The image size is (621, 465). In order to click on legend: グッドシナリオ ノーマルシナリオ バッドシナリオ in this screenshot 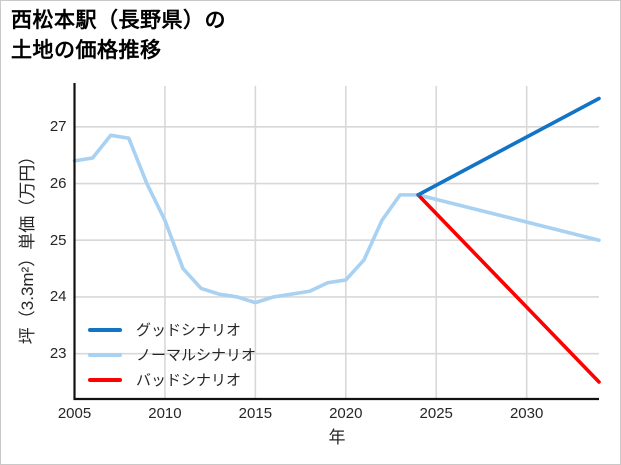, I will do `click(172, 354)`.